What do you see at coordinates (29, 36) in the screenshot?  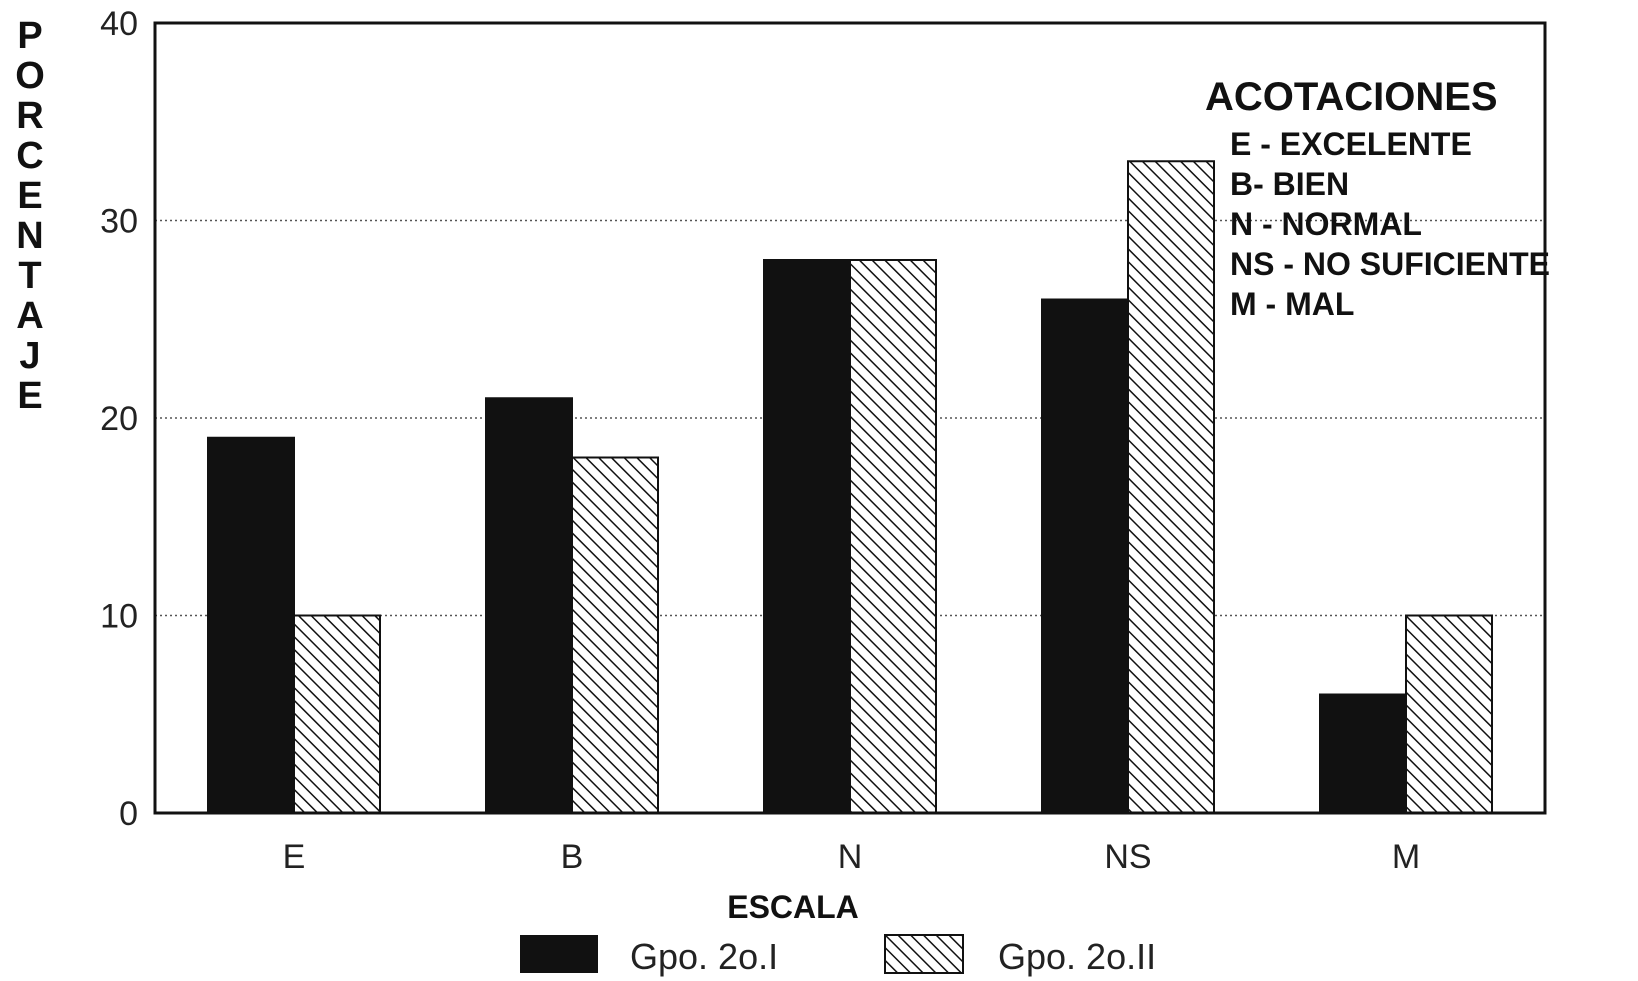 I see `y-axis-label-letter: P` at bounding box center [29, 36].